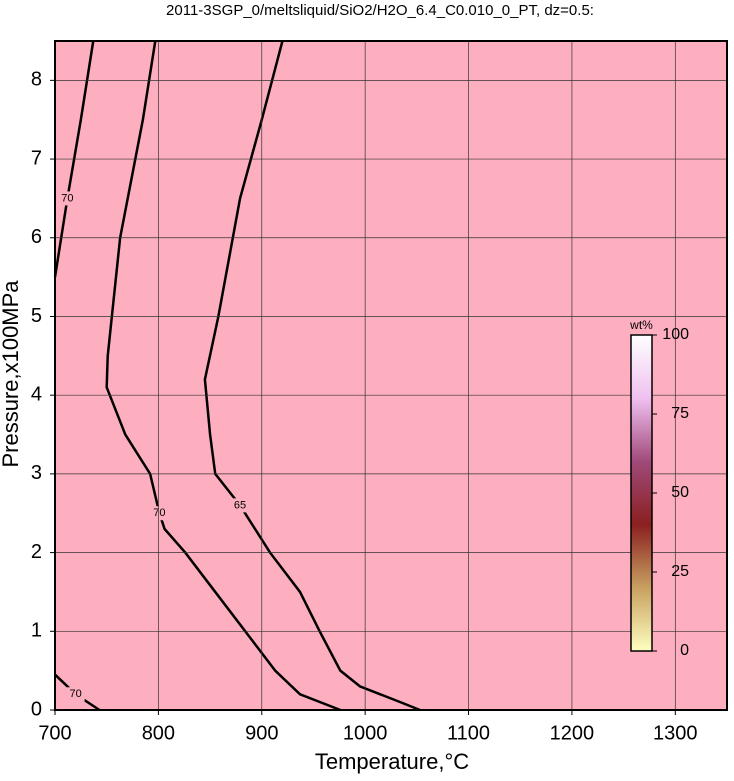  What do you see at coordinates (11, 374) in the screenshot?
I see `y-axis-label: Pressure,x100MPa` at bounding box center [11, 374].